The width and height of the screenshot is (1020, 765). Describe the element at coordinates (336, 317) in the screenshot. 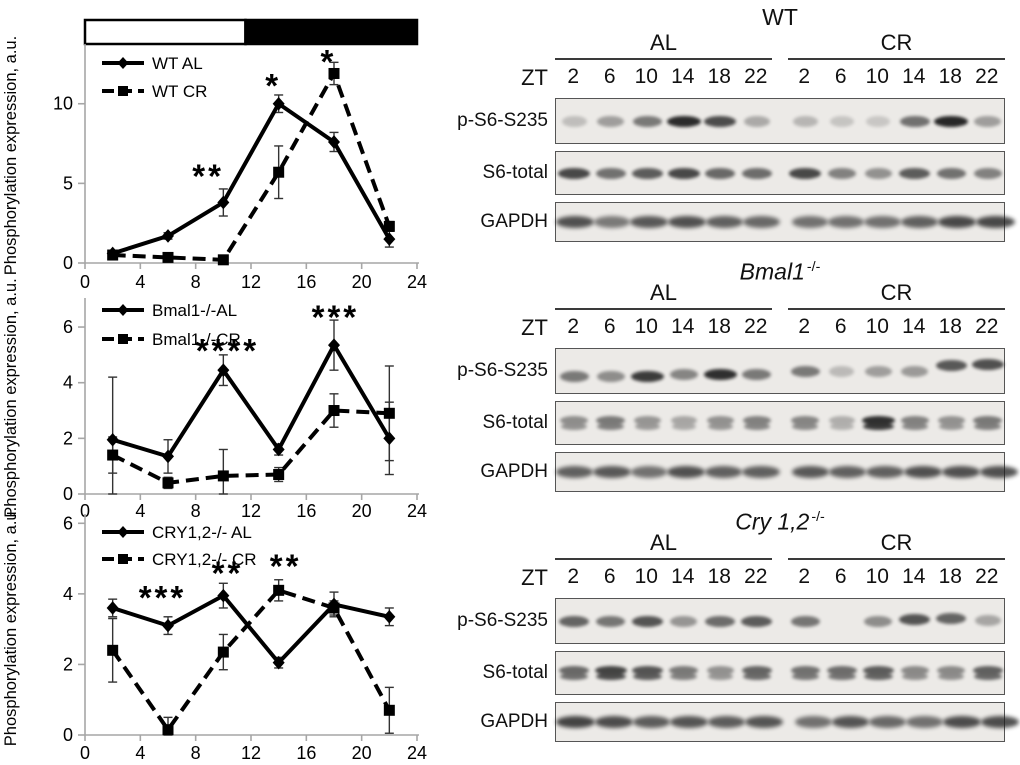

I see `significance-stars: ***` at that location.